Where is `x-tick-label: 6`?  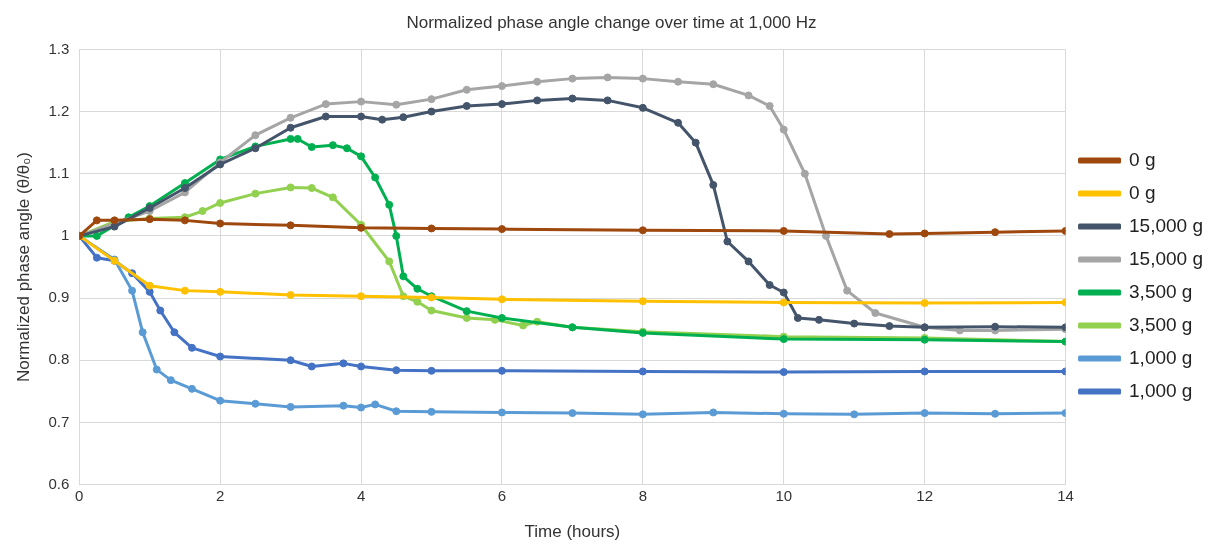
x-tick-label: 6 is located at coordinates (502, 495).